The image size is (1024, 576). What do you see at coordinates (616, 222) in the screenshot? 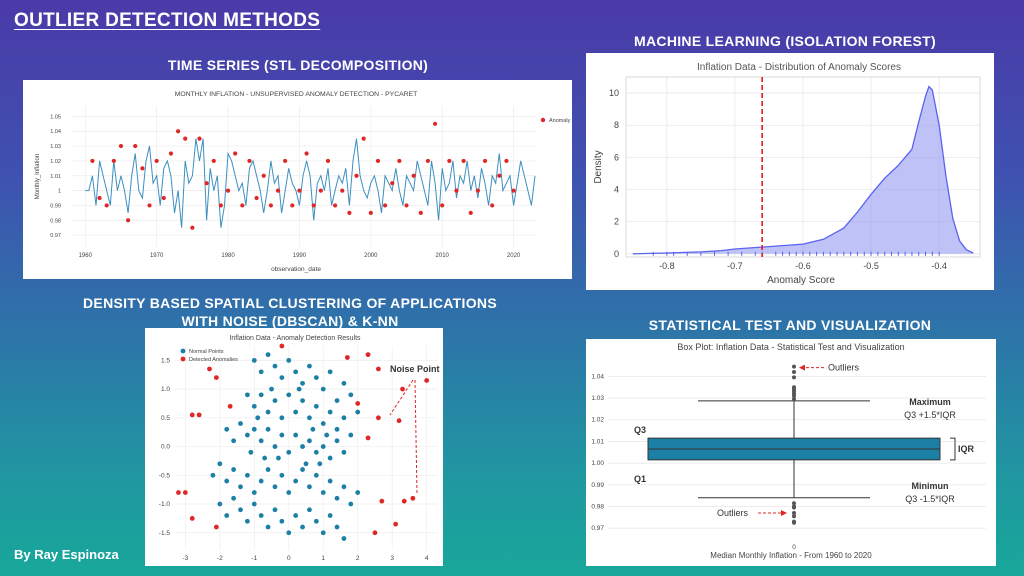
I see `iforest-y-tick-label: 2` at bounding box center [616, 222].